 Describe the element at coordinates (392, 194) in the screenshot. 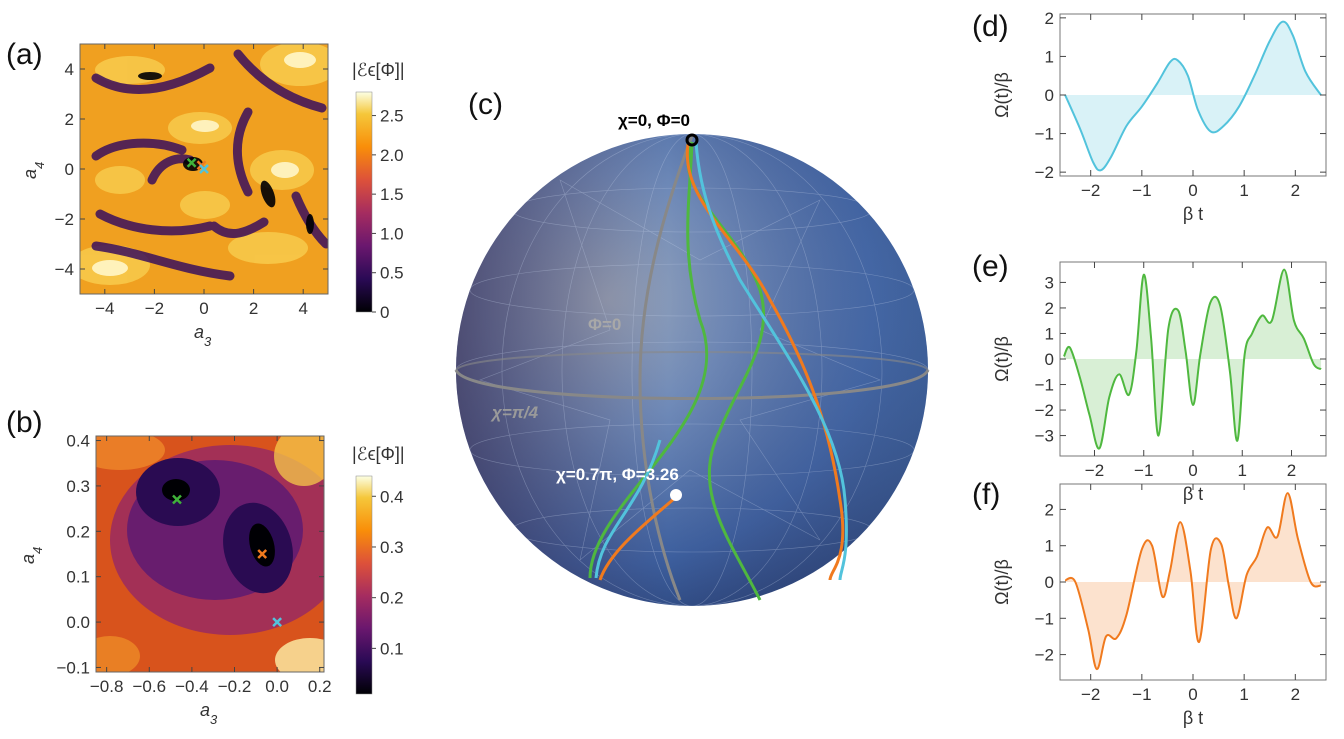

I see `a-cb-tick-label: 1.5` at that location.